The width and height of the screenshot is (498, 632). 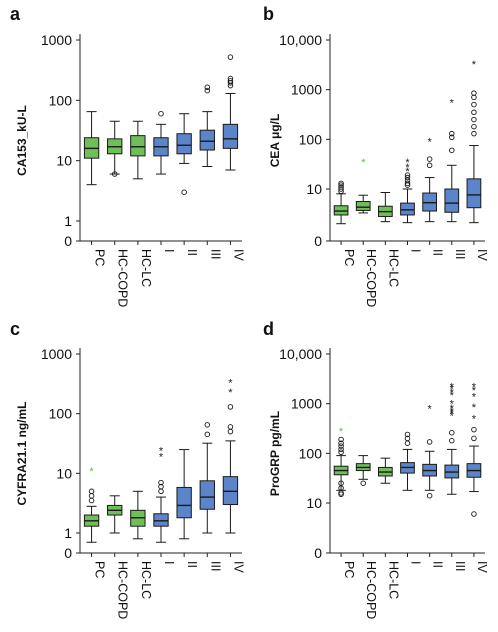 What do you see at coordinates (15, 14) in the screenshot?
I see `panel-letter: a` at bounding box center [15, 14].